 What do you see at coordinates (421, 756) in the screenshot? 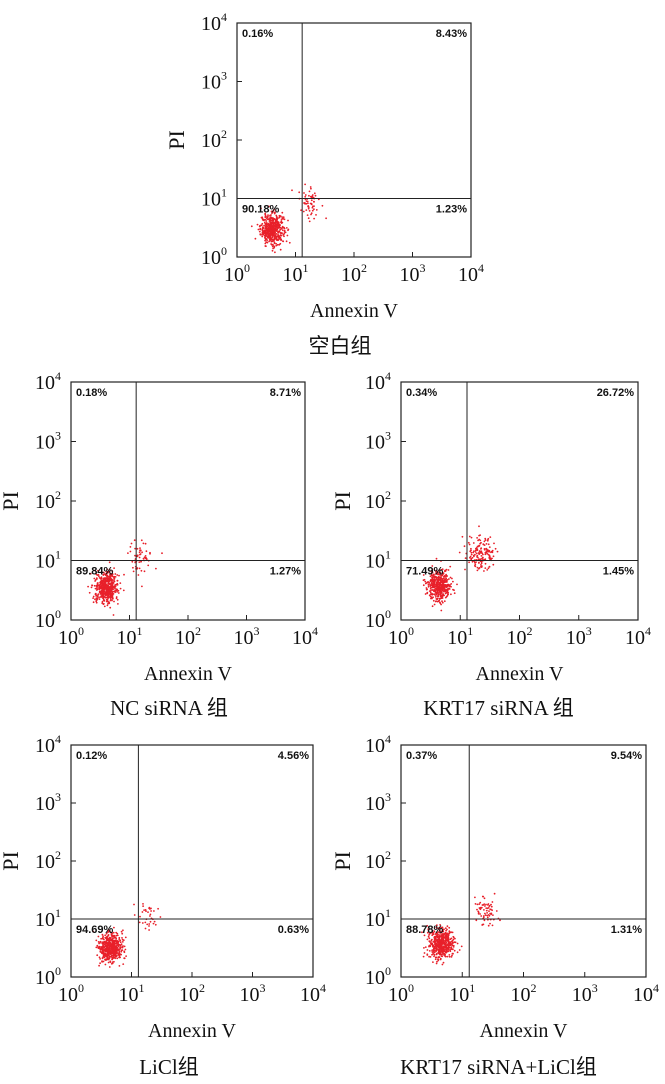
I see `quadrant-upper-left-label: 0.37%` at bounding box center [421, 756].